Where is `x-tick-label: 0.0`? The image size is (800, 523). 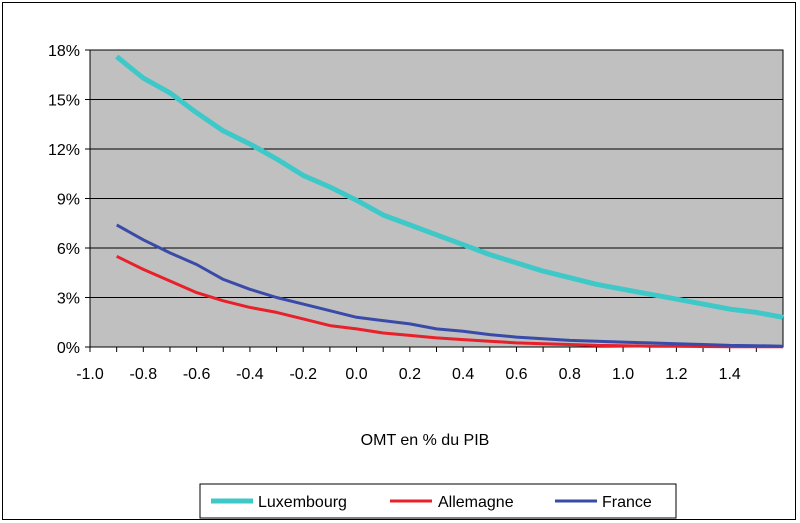 x-tick-label: 0.0 is located at coordinates (356, 374).